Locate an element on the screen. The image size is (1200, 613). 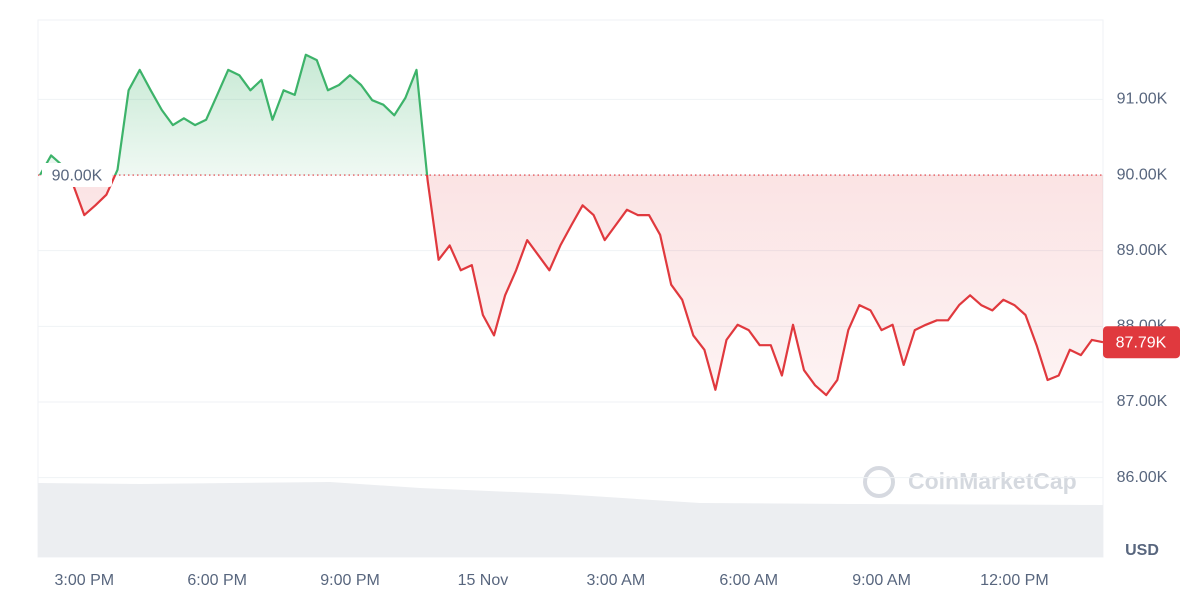
y-unit: USD is located at coordinates (1142, 550).